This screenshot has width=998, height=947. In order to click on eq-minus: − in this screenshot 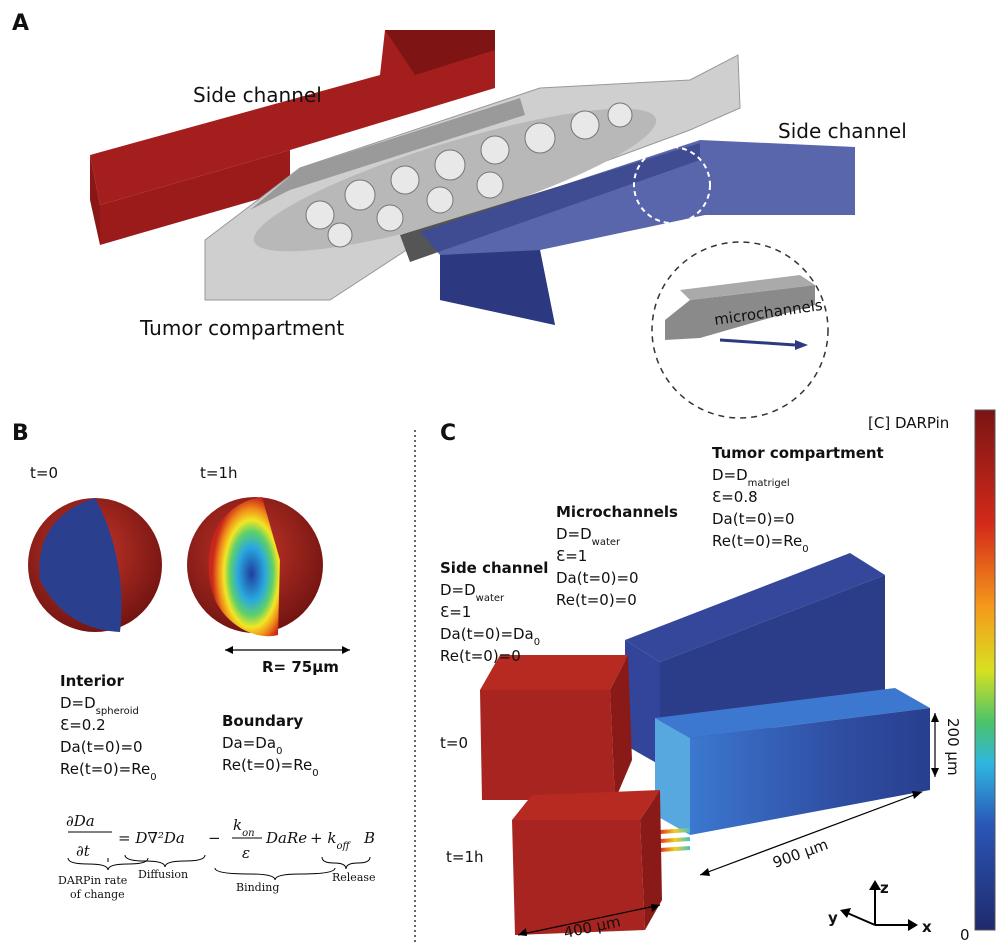, I will do `click(214, 838)`.